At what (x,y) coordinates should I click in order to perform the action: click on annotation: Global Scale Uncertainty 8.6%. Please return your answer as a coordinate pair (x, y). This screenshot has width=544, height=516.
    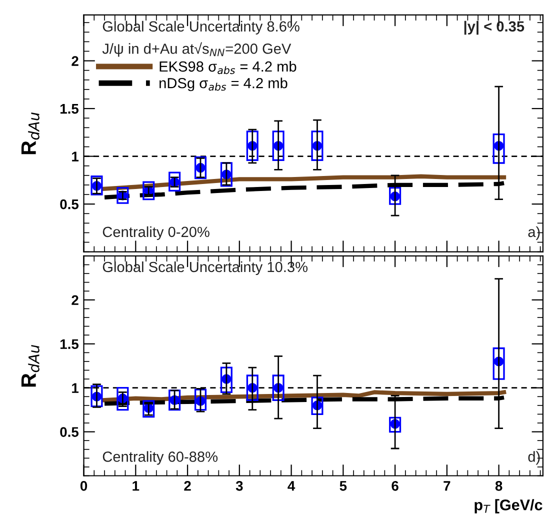
    Looking at the image, I should click on (201, 27).